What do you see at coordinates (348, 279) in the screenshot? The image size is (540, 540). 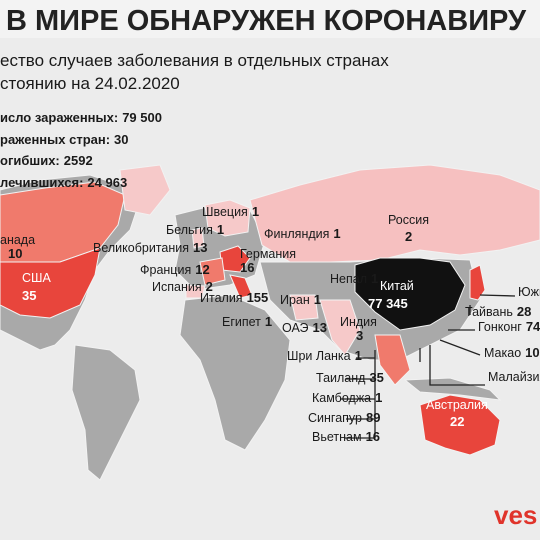 I see `country-name: Непал` at bounding box center [348, 279].